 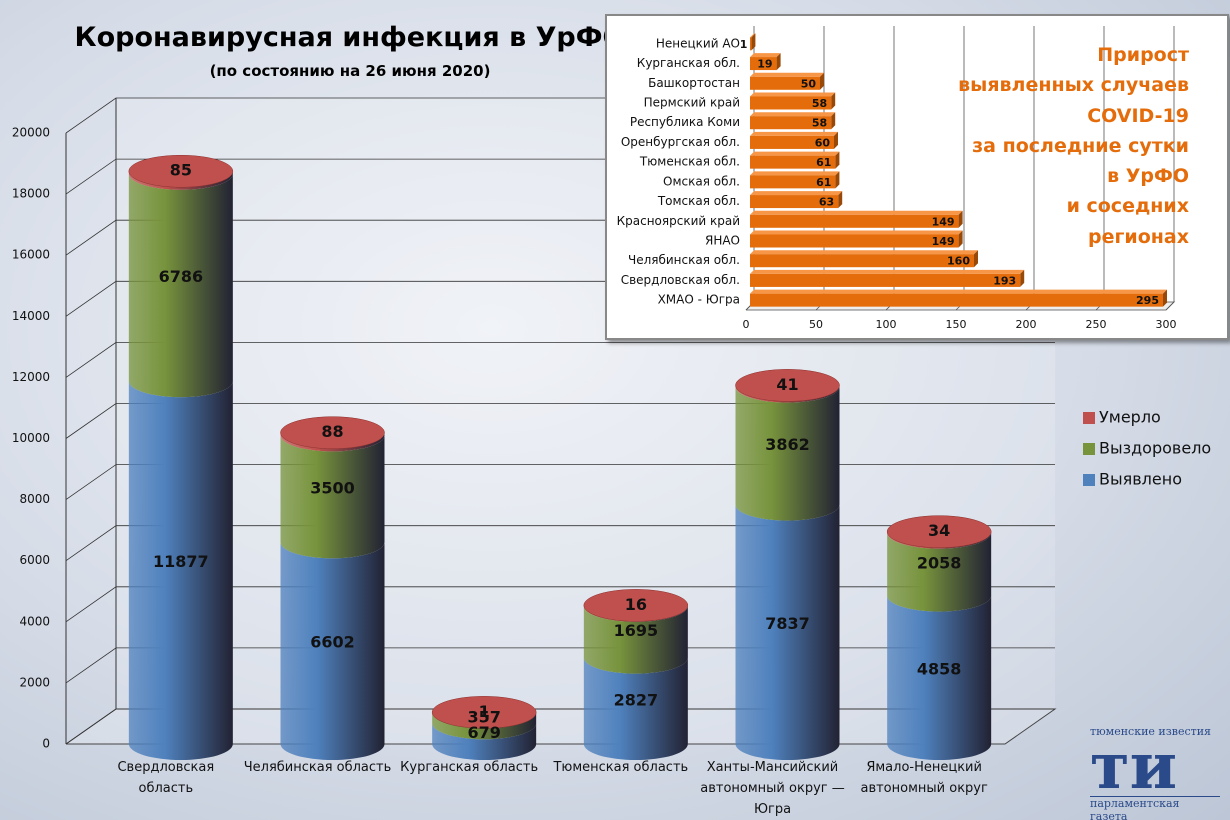 What do you see at coordinates (1170, 168) in the screenshot?
I see `grid-line` at bounding box center [1170, 168].